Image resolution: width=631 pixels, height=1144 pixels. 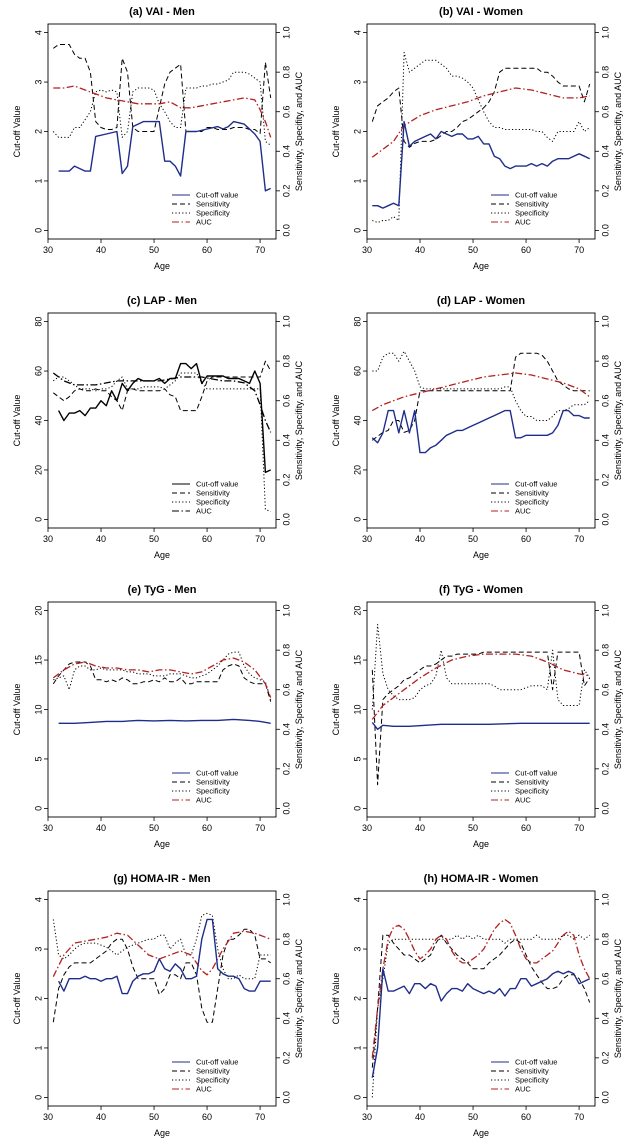 What do you see at coordinates (357, 611) in the screenshot?
I see `y-tick-label: 20` at bounding box center [357, 611].